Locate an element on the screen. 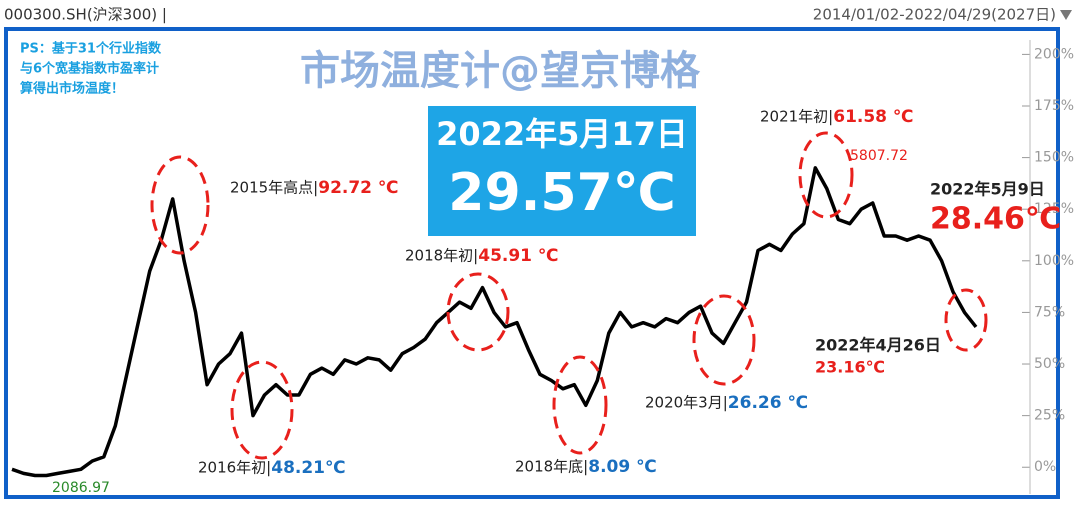 The width and height of the screenshot is (1080, 518). annotation-temp: 23.16℃ is located at coordinates (850, 367).